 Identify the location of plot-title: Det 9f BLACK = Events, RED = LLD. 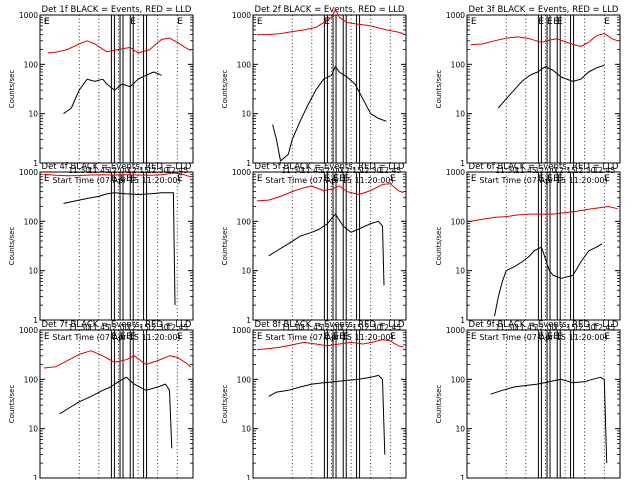
(544, 325).